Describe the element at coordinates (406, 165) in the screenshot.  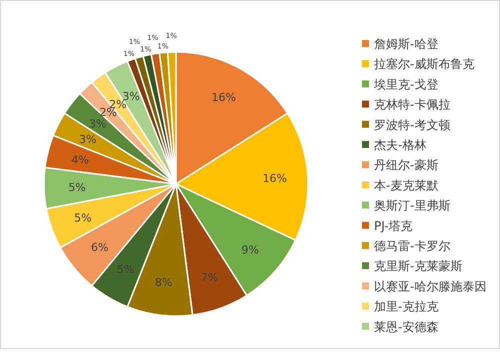
I see `legend-label: 丹纽尔-豪斯` at that location.